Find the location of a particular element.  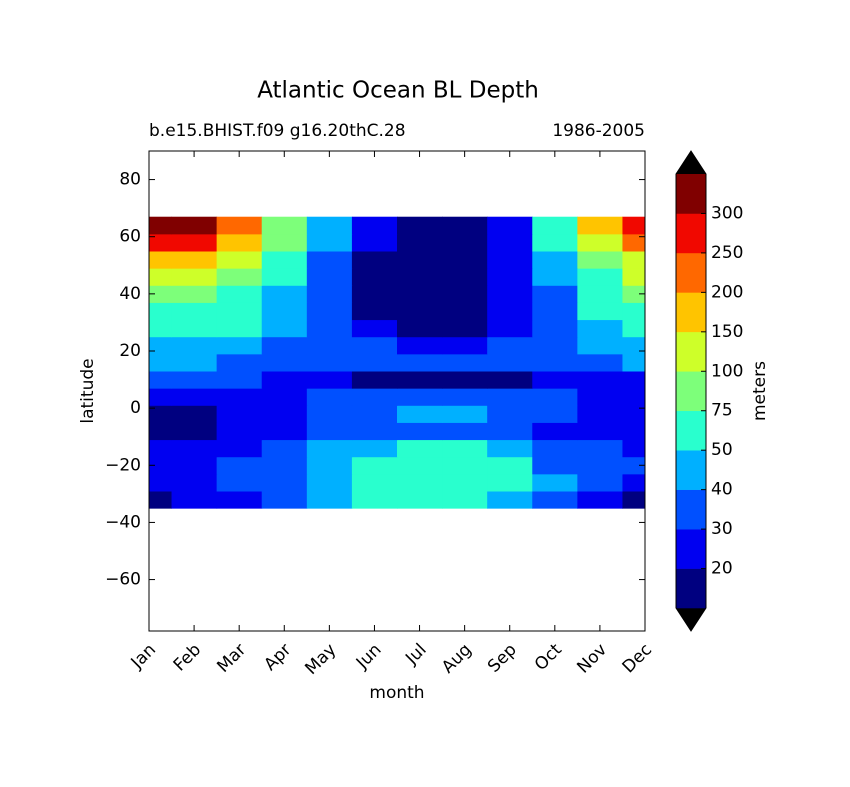

x-axis-label: month is located at coordinates (396, 693).